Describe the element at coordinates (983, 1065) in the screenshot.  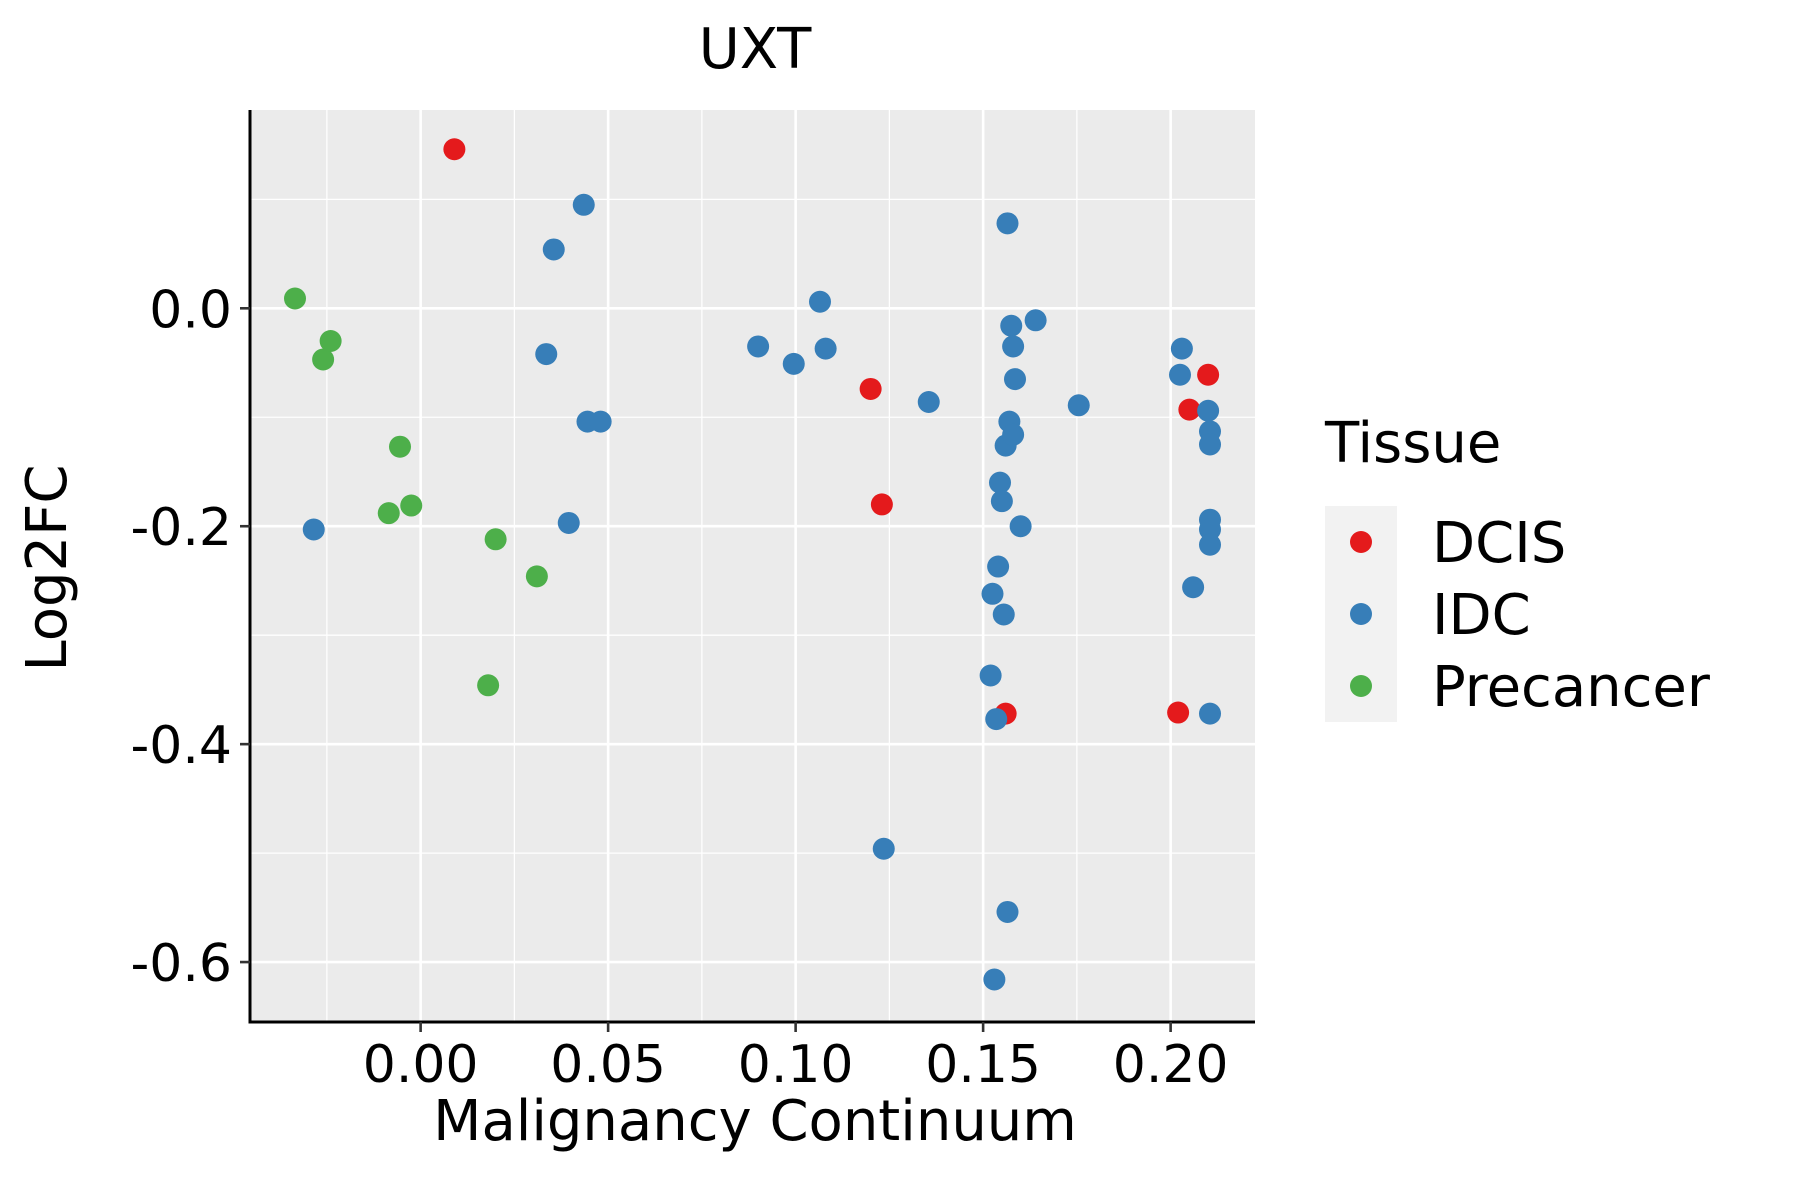
I see `x-tick-label: 0.15` at that location.